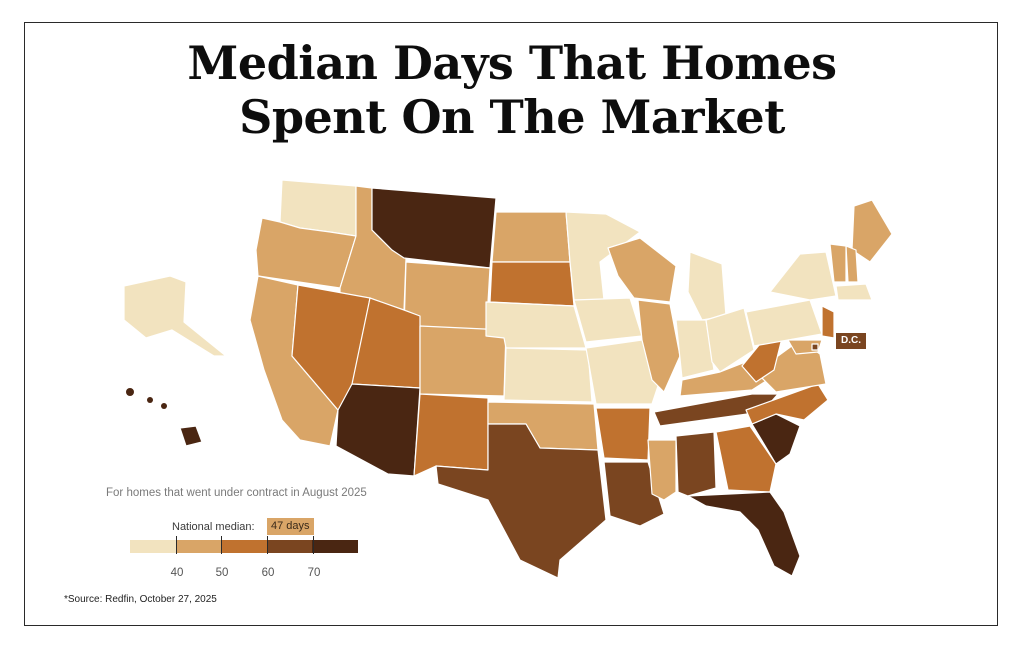  I want to click on national-median-label: National median:, so click(213, 527).